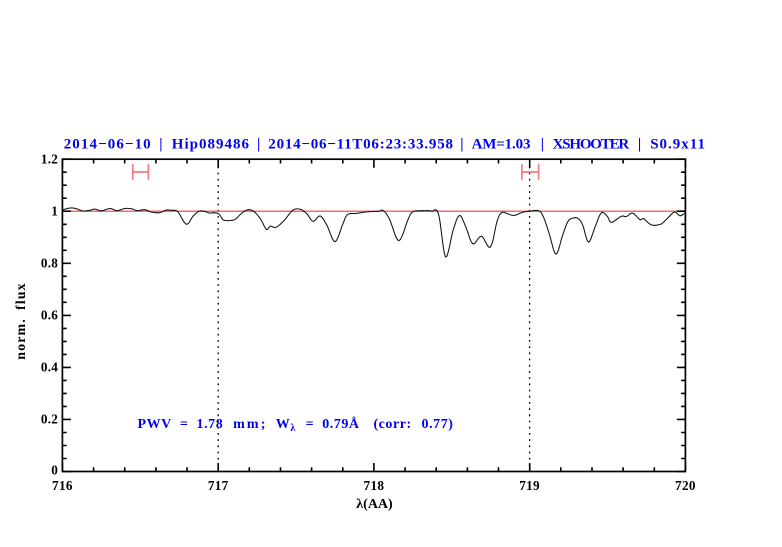 The height and width of the screenshot is (547, 782). I want to click on svg-text:PWV = 1.78 mm; Wλ = 0.: PWV = 1.78 mm; Wλ = 0.79Å (corr: 0.77), so click(296, 425).